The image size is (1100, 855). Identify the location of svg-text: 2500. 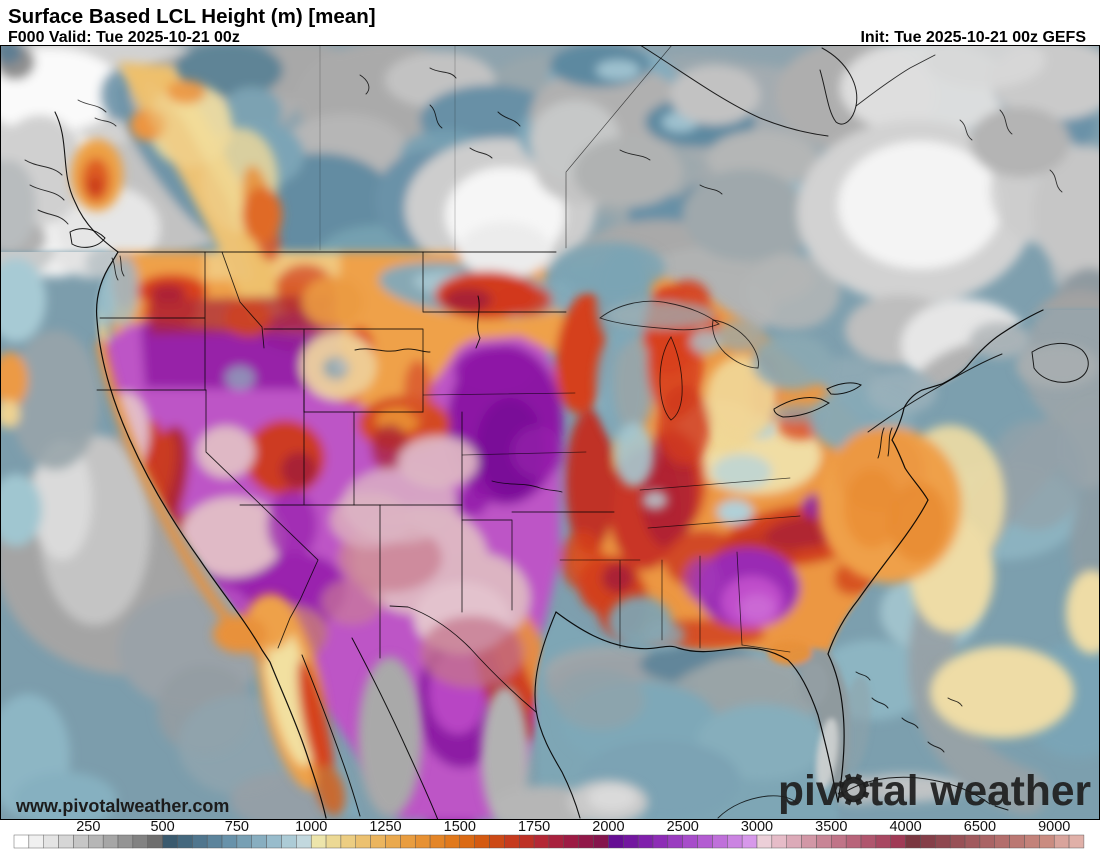
(683, 827).